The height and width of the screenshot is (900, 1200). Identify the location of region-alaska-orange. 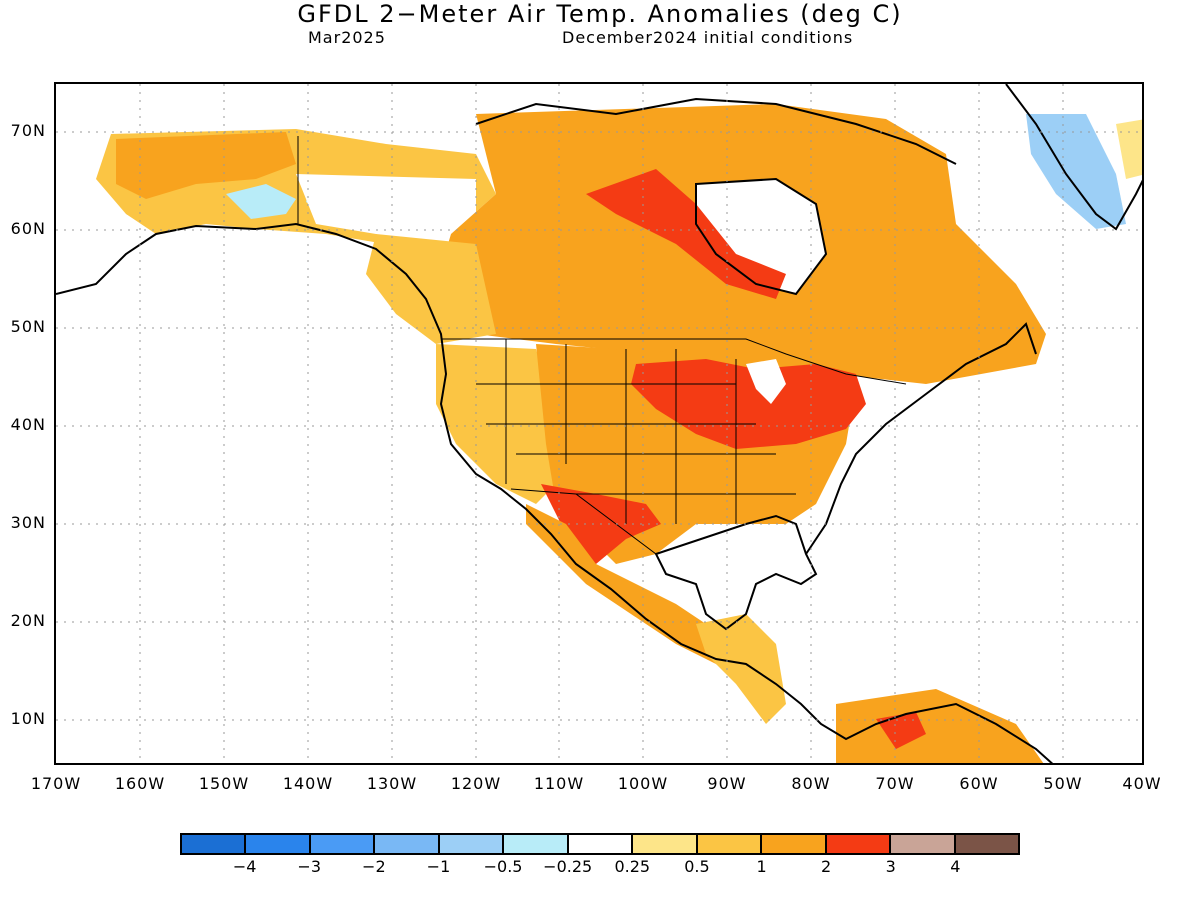
(206, 165).